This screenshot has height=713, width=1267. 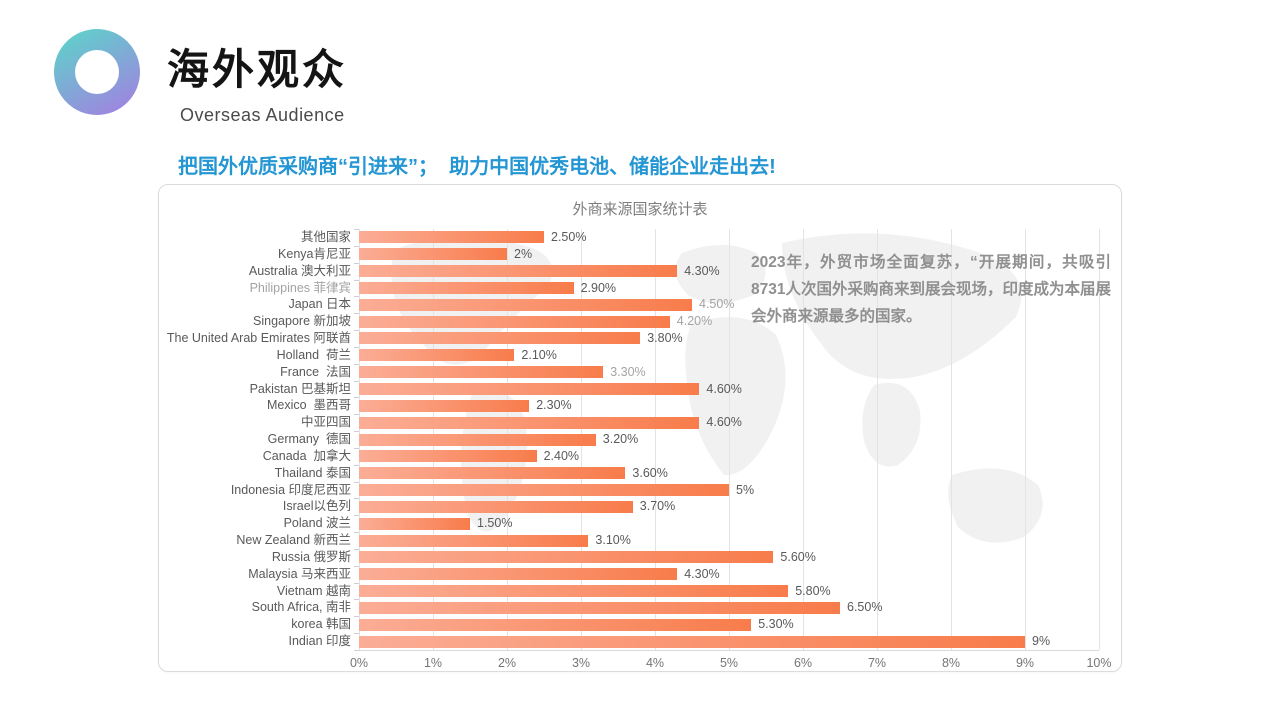 I want to click on bar-value-label: 3.60%, so click(x=650, y=472).